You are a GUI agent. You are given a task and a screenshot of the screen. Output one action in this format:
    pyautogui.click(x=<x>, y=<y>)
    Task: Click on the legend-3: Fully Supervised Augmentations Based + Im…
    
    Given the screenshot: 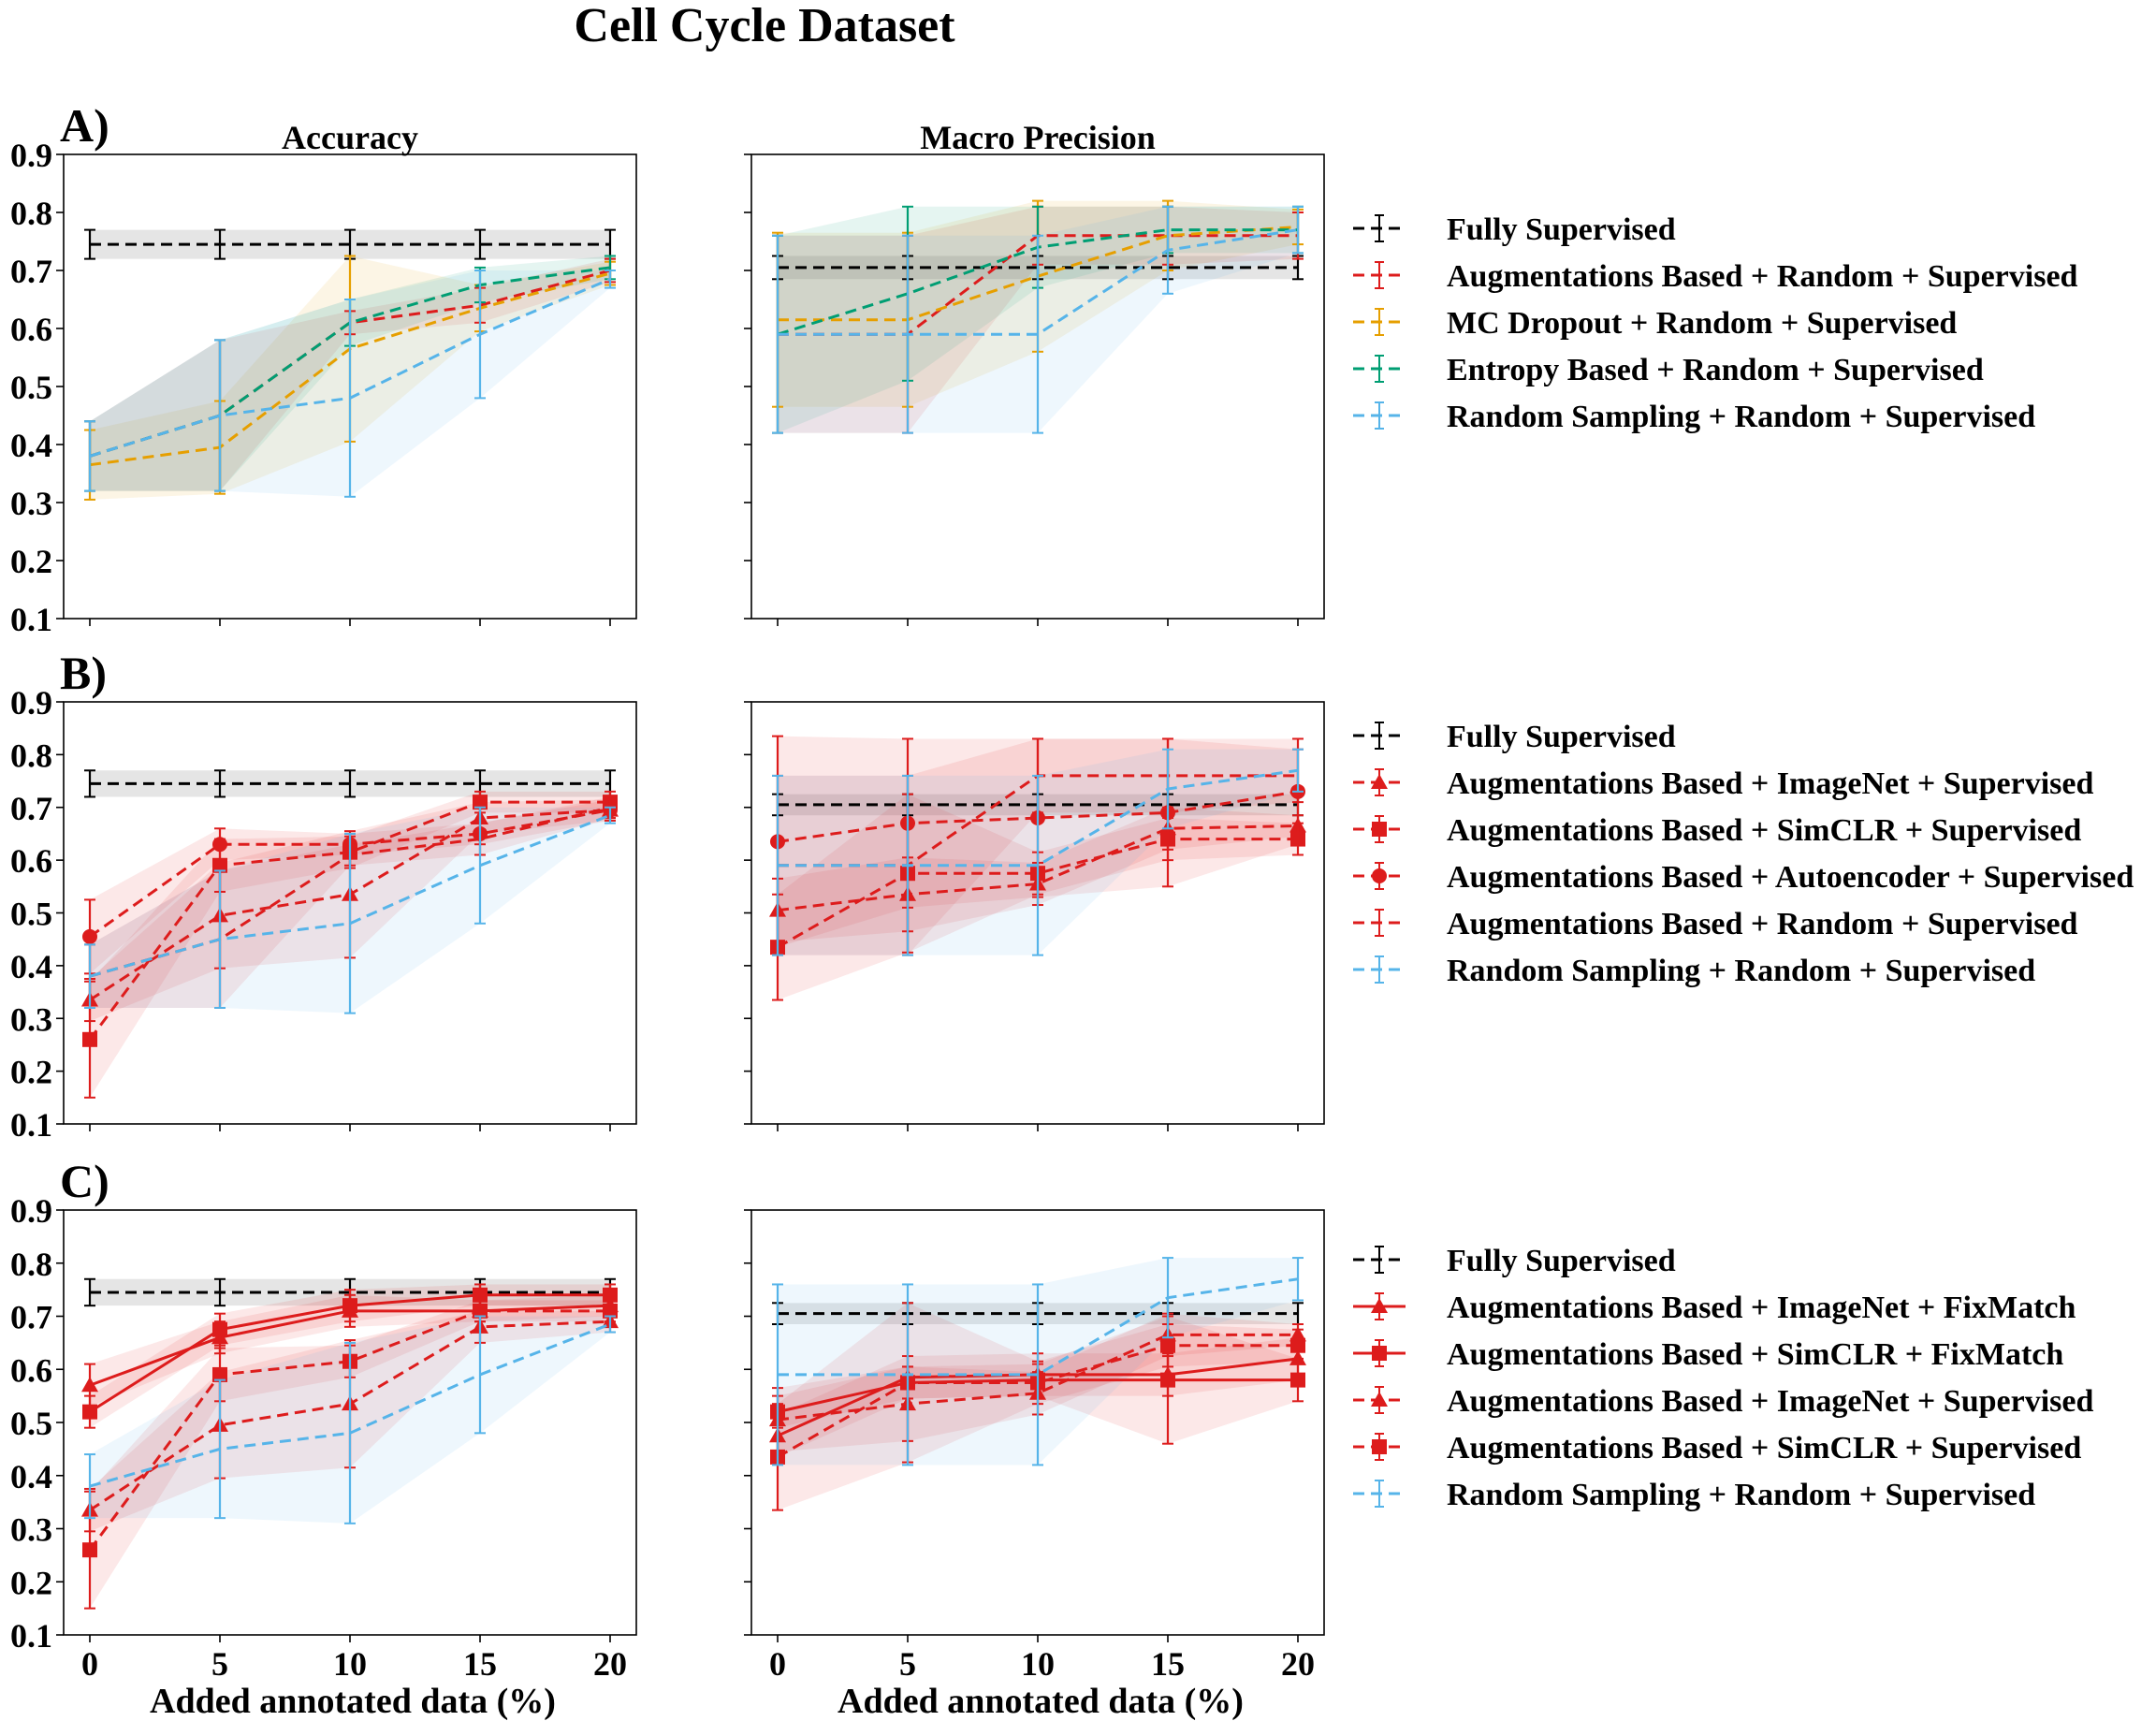 What is the action you would take?
    pyautogui.click(x=1723, y=1378)
    